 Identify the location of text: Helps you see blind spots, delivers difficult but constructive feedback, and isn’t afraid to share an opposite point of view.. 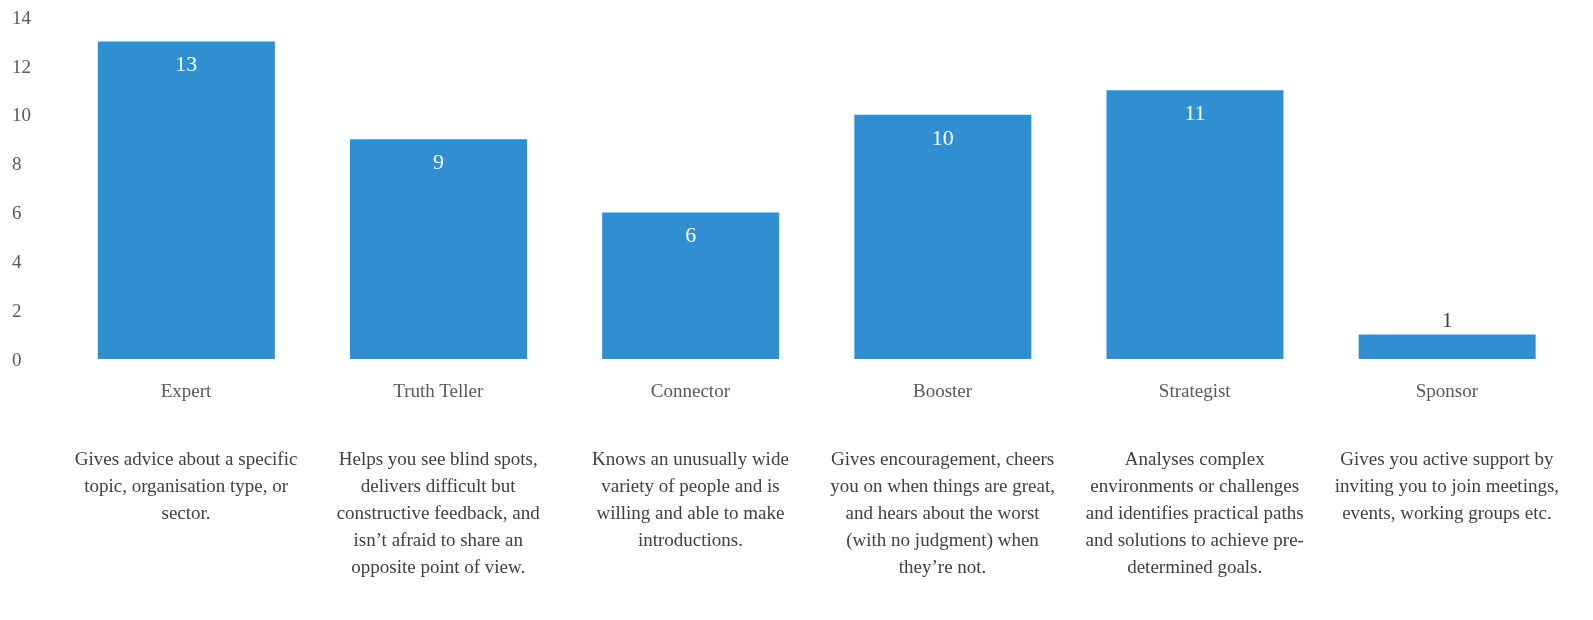
(438, 513).